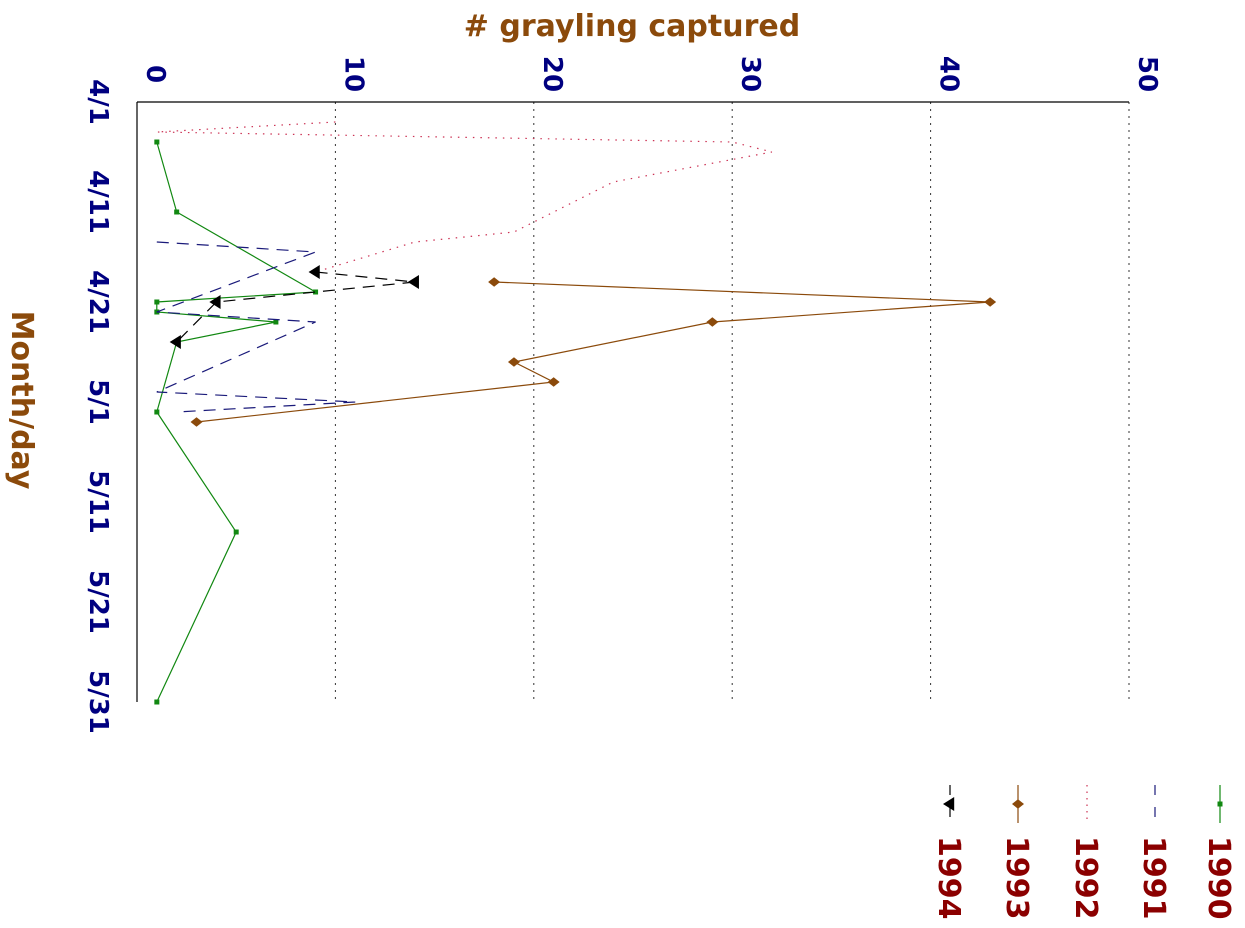 This screenshot has height=928, width=1245. Describe the element at coordinates (21, 400) in the screenshot. I see `x-axis-title: Month/day` at that location.